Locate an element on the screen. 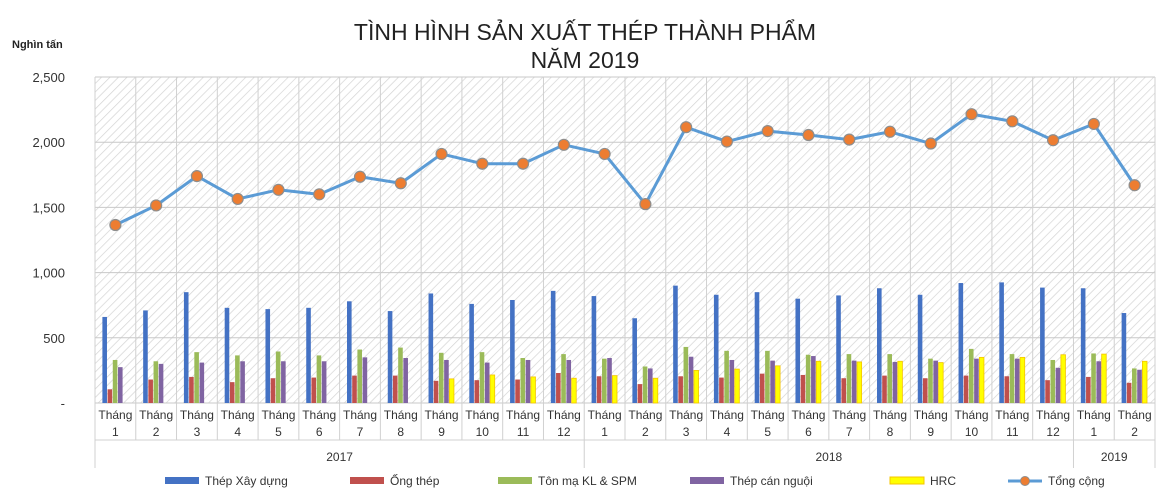 Image resolution: width=1170 pixels, height=496 pixels. x-tick-label: 10 is located at coordinates (972, 432).